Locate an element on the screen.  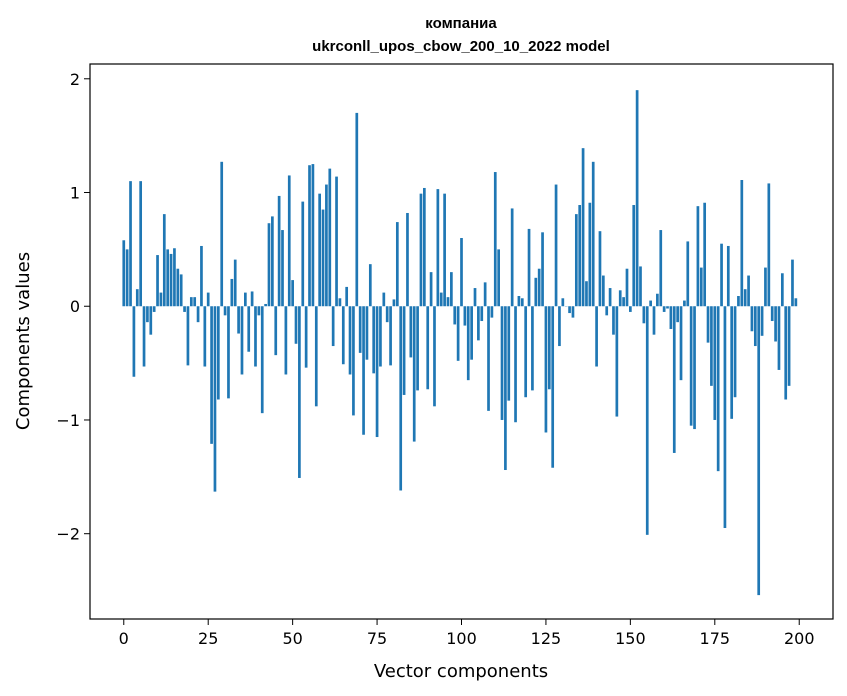
y-tick-label-2: 0 is located at coordinates (75, 306).